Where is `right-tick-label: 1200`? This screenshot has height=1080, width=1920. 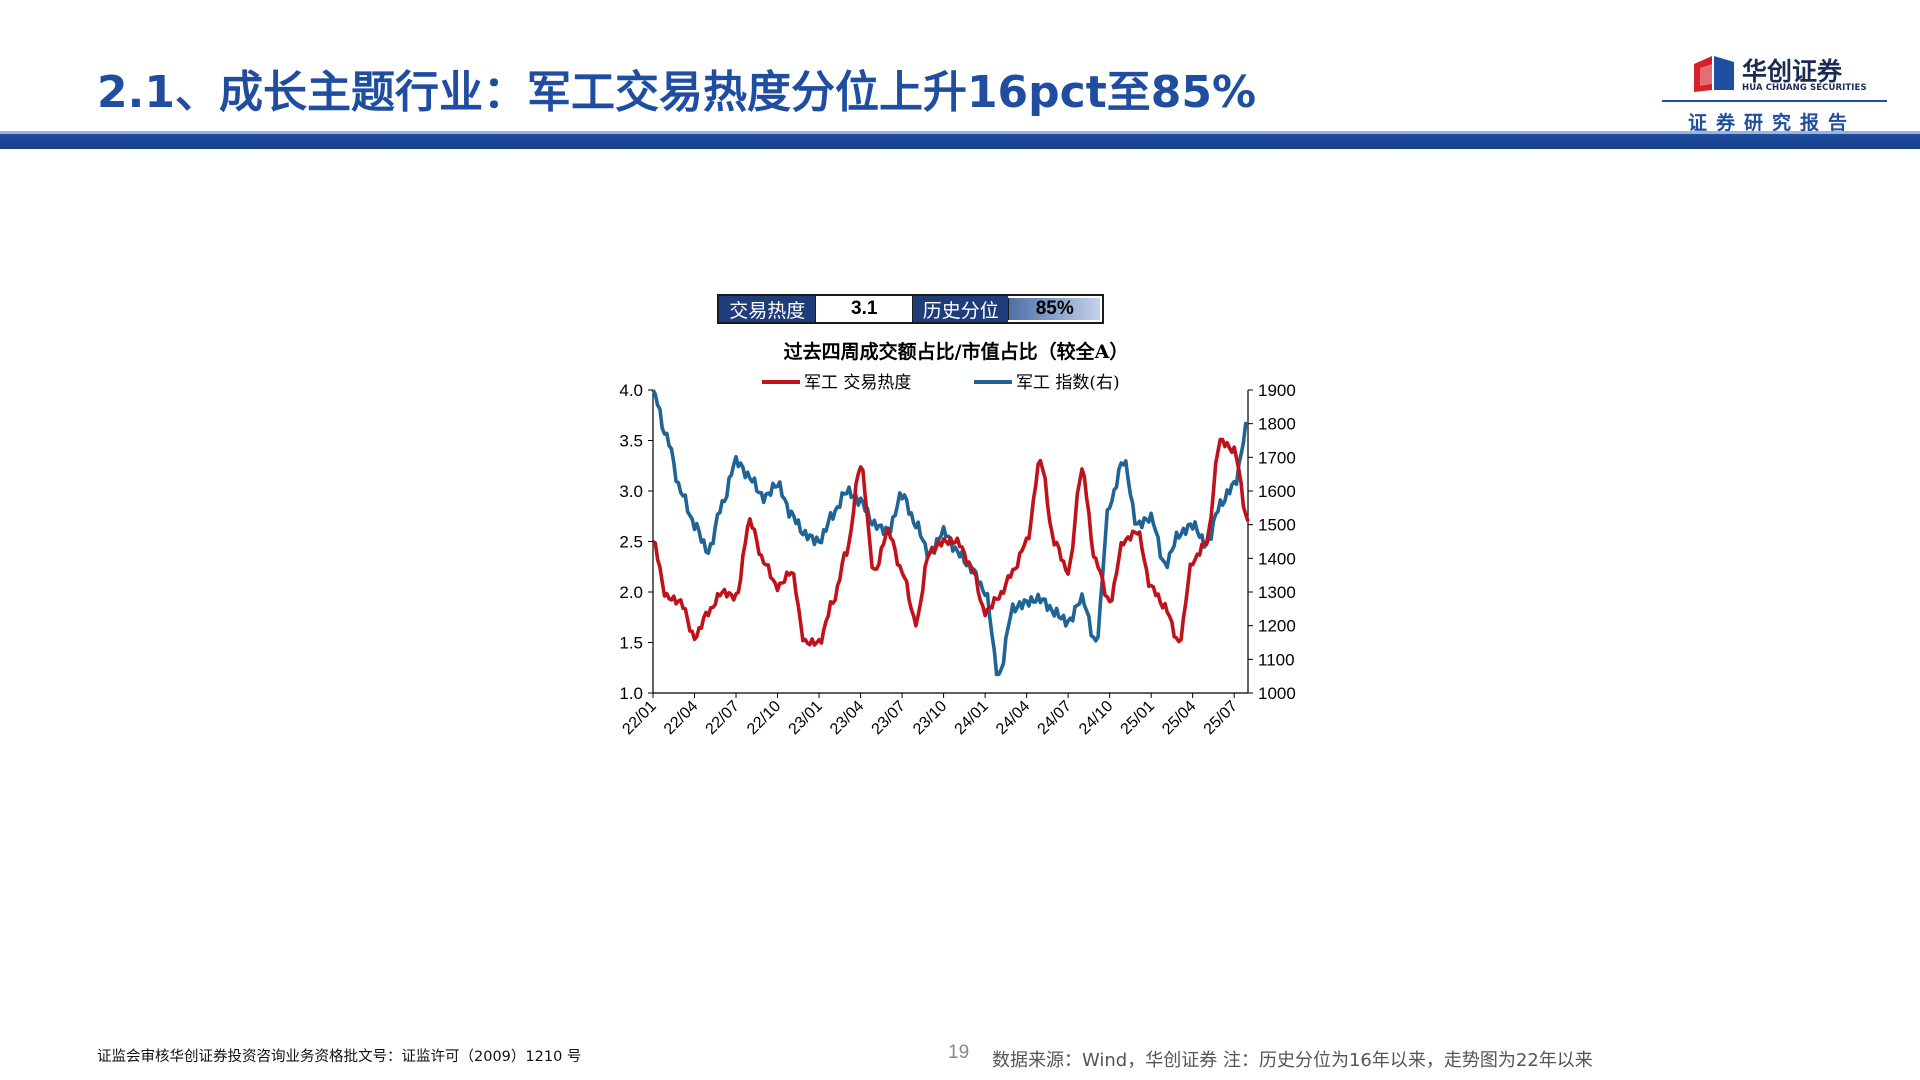 right-tick-label: 1200 is located at coordinates (1277, 626).